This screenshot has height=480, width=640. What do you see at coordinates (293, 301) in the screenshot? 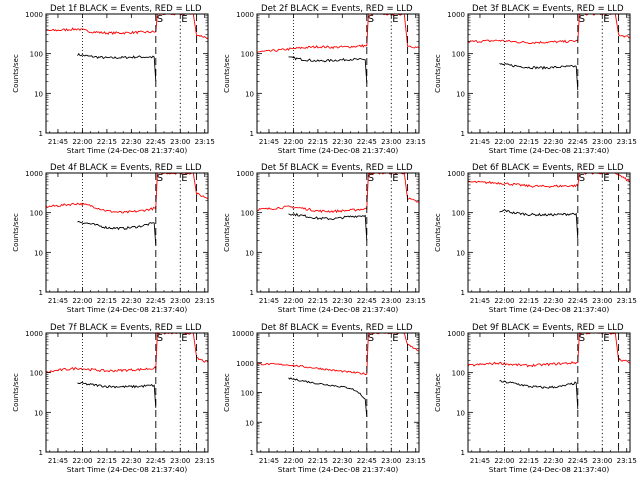
I see `x-tick-label: 22:00` at bounding box center [293, 301].